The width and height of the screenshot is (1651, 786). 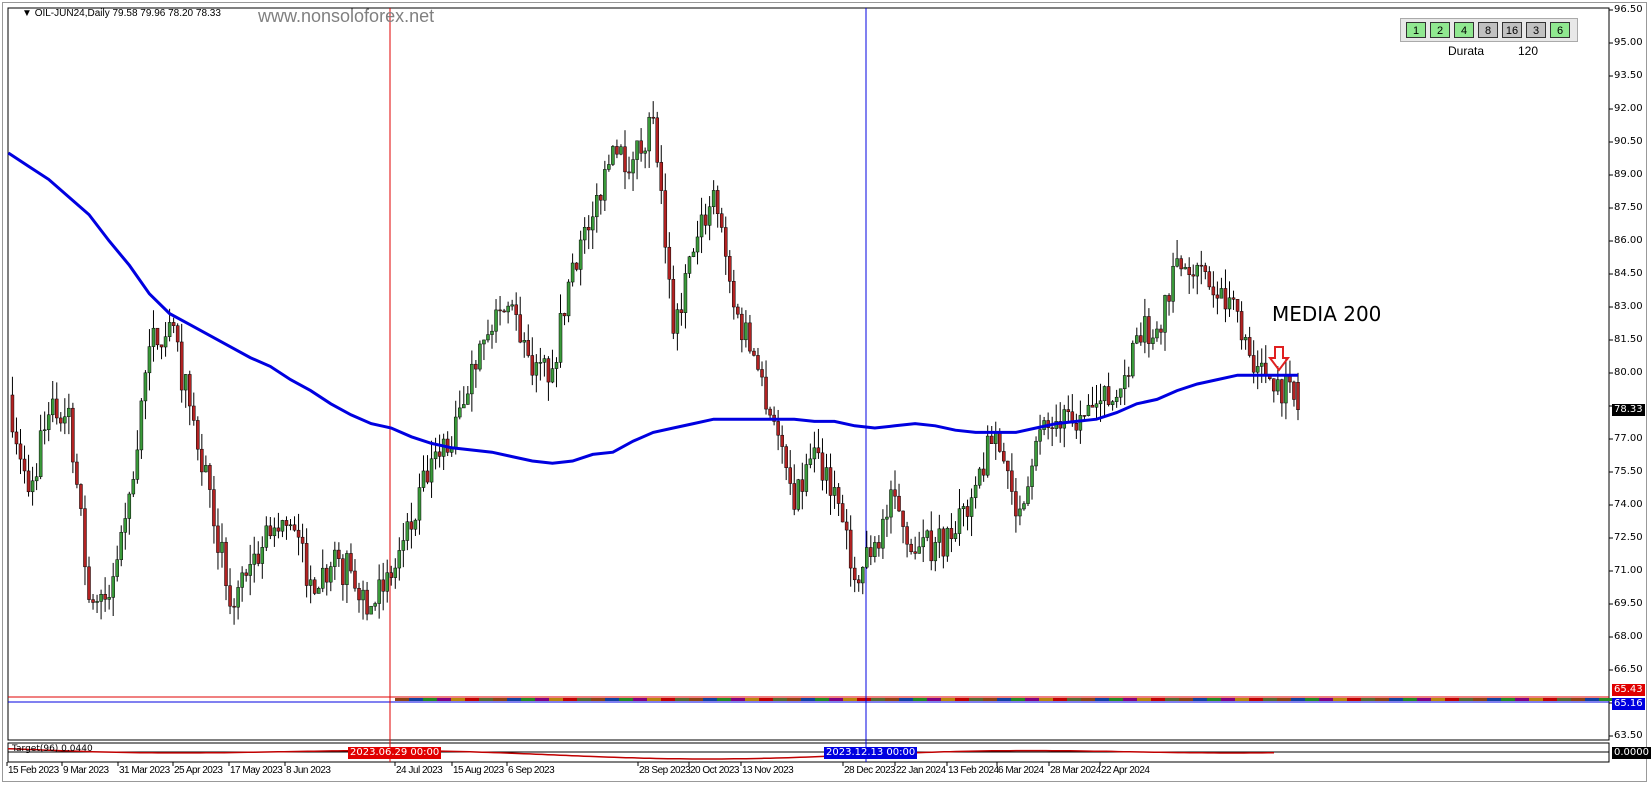 What do you see at coordinates (1628, 108) in the screenshot?
I see `y-tick-label: 92.00` at bounding box center [1628, 108].